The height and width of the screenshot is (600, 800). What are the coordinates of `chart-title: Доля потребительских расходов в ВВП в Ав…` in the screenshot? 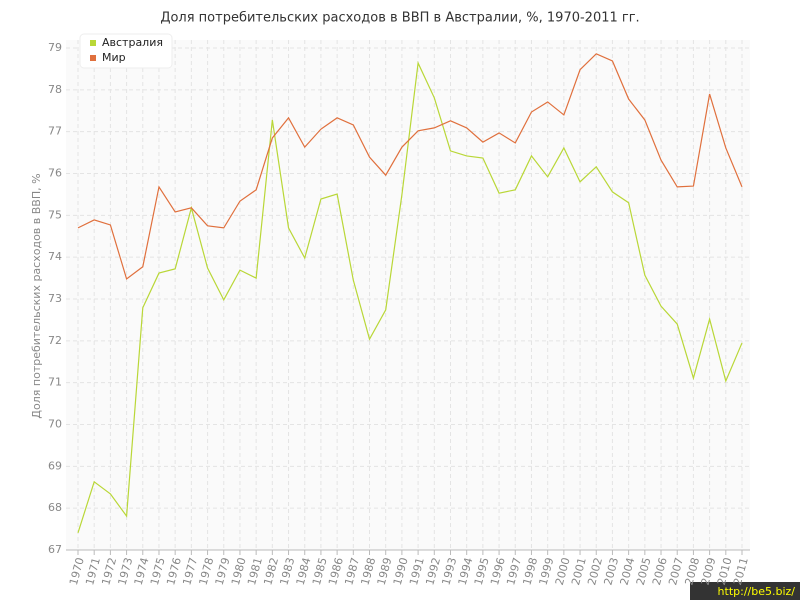 It's located at (399, 18).